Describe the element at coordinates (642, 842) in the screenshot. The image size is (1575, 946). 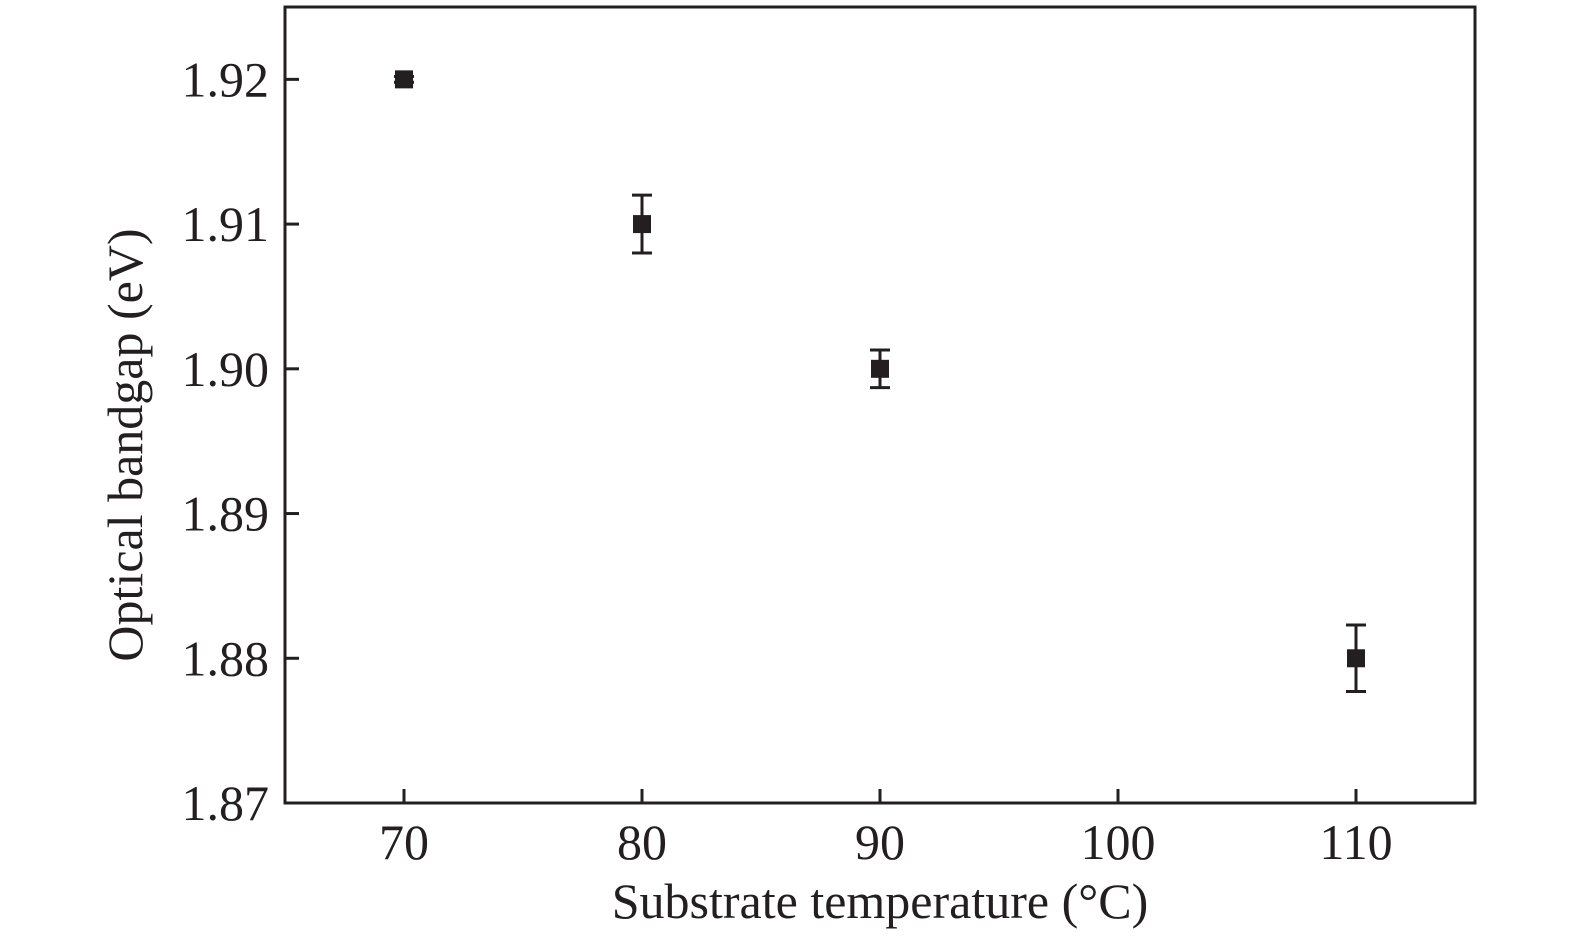
I see `x-tick-label: 80` at that location.